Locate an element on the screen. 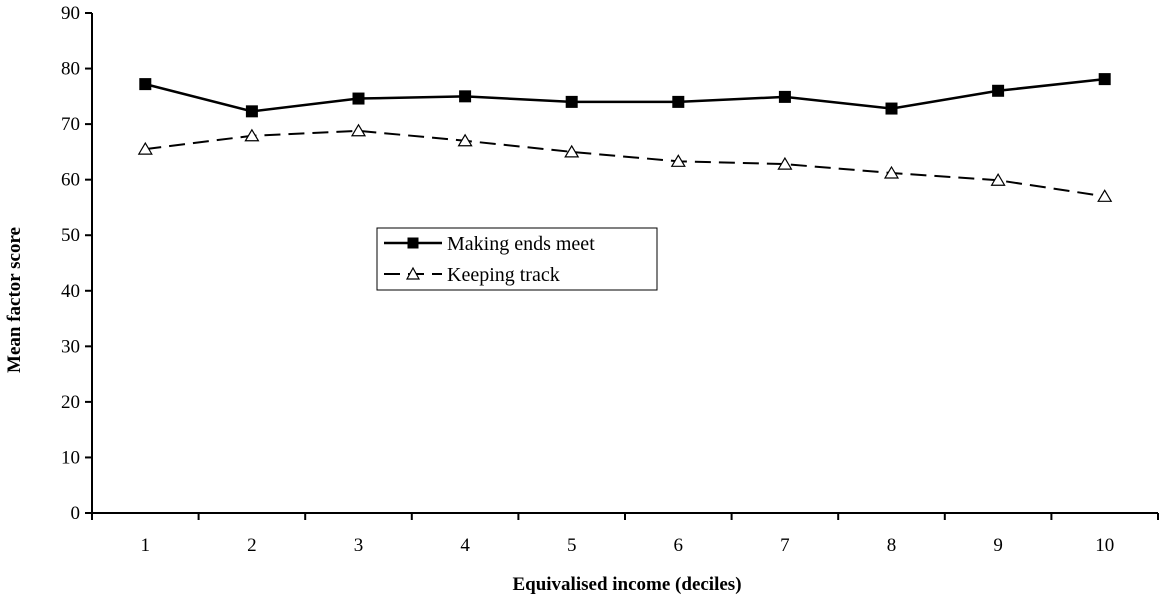 The image size is (1163, 599). y-tick-label: 0 is located at coordinates (76, 513).